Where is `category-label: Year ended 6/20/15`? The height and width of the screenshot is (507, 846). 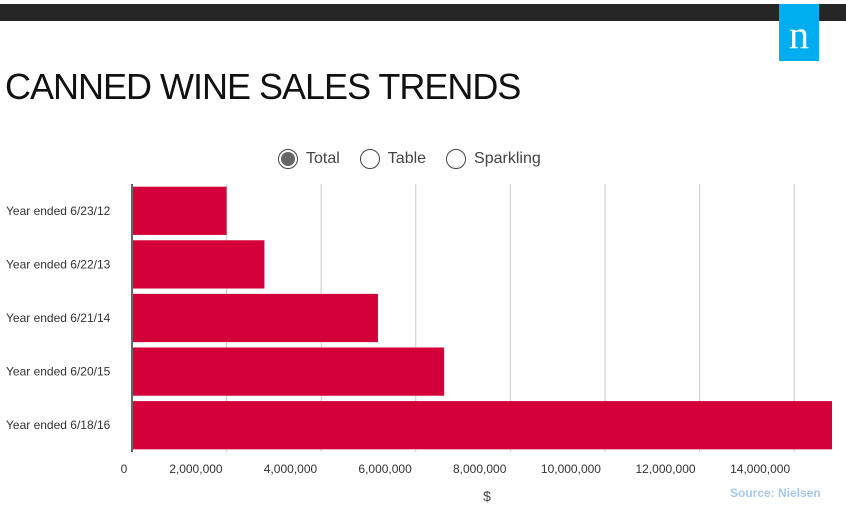
category-label: Year ended 6/20/15 is located at coordinates (58, 372).